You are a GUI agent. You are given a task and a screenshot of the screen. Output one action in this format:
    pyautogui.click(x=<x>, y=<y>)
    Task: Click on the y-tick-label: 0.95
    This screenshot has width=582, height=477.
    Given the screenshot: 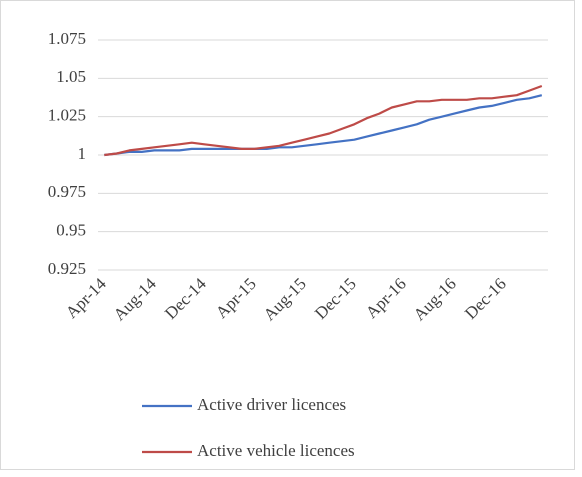 What is the action you would take?
    pyautogui.click(x=71, y=230)
    